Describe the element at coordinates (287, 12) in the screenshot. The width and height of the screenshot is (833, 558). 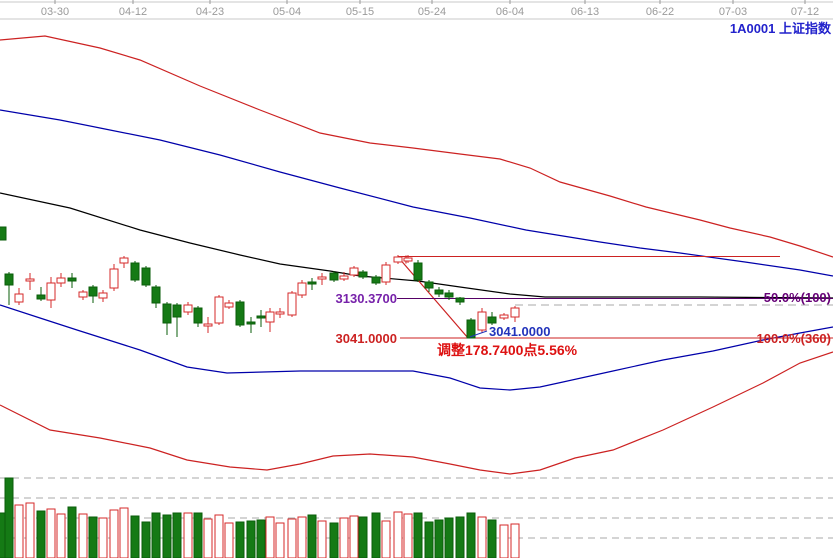
I see `date-tick-label: 05-04` at that location.